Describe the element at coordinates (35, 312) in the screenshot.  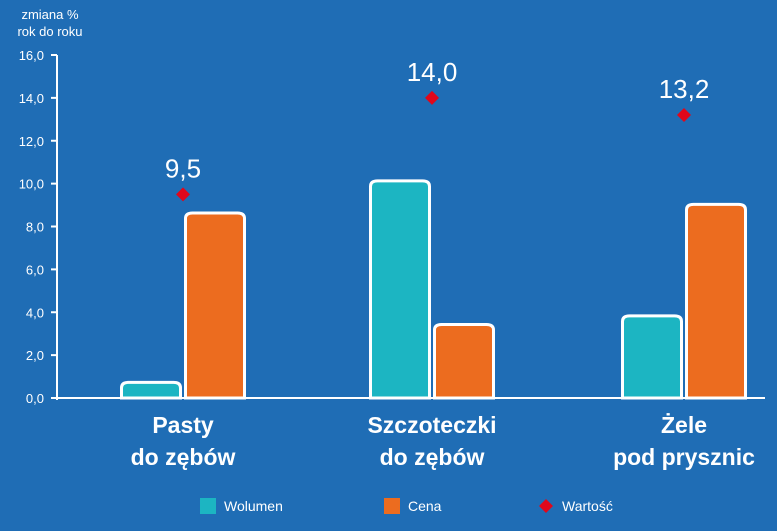
I see `y-tick-label: 4,0` at that location.